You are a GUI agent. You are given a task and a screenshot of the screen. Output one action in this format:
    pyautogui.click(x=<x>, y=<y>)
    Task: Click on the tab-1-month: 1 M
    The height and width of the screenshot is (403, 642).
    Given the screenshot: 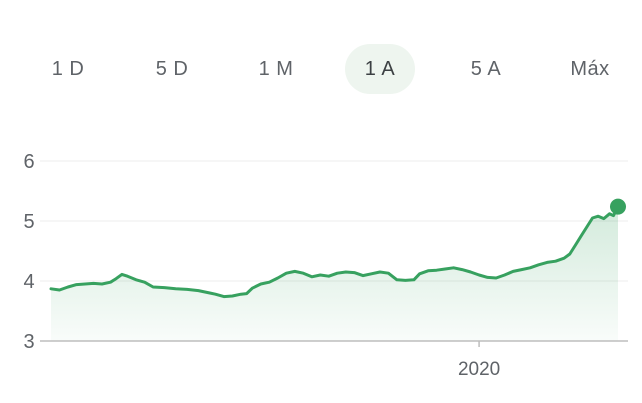 What is the action you would take?
    pyautogui.click(x=276, y=69)
    